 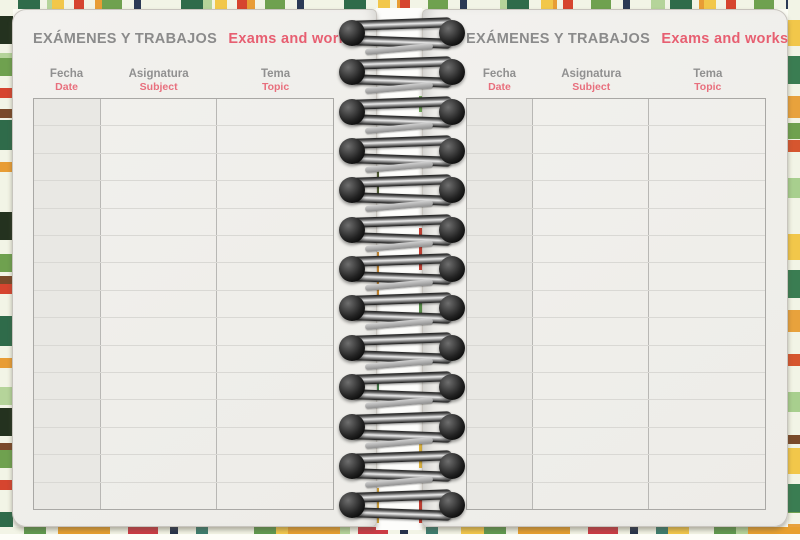 I want to click on column-label: Asignatura, so click(x=158, y=74).